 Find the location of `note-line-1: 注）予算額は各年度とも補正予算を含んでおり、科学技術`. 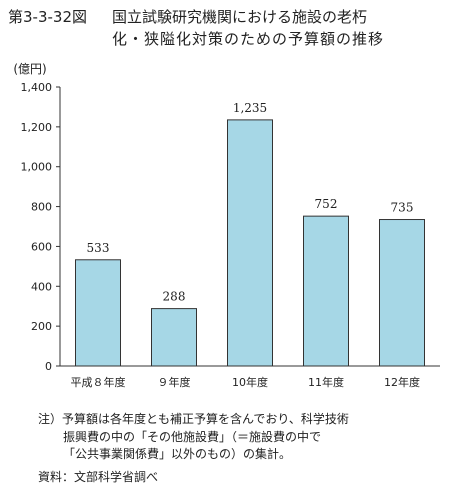

note-line-1: 注）予算額は各年度とも補正予算を含んでおり、科学技術 is located at coordinates (193, 419).